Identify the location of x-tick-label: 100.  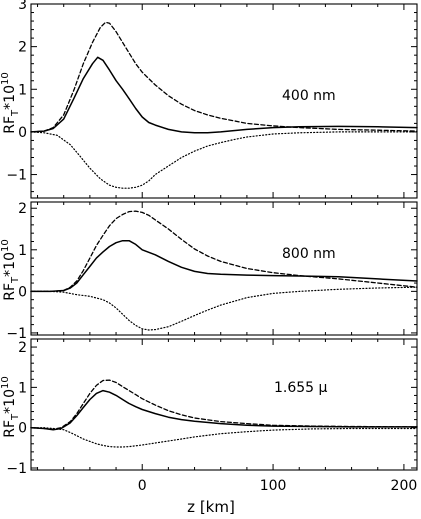
(273, 486).